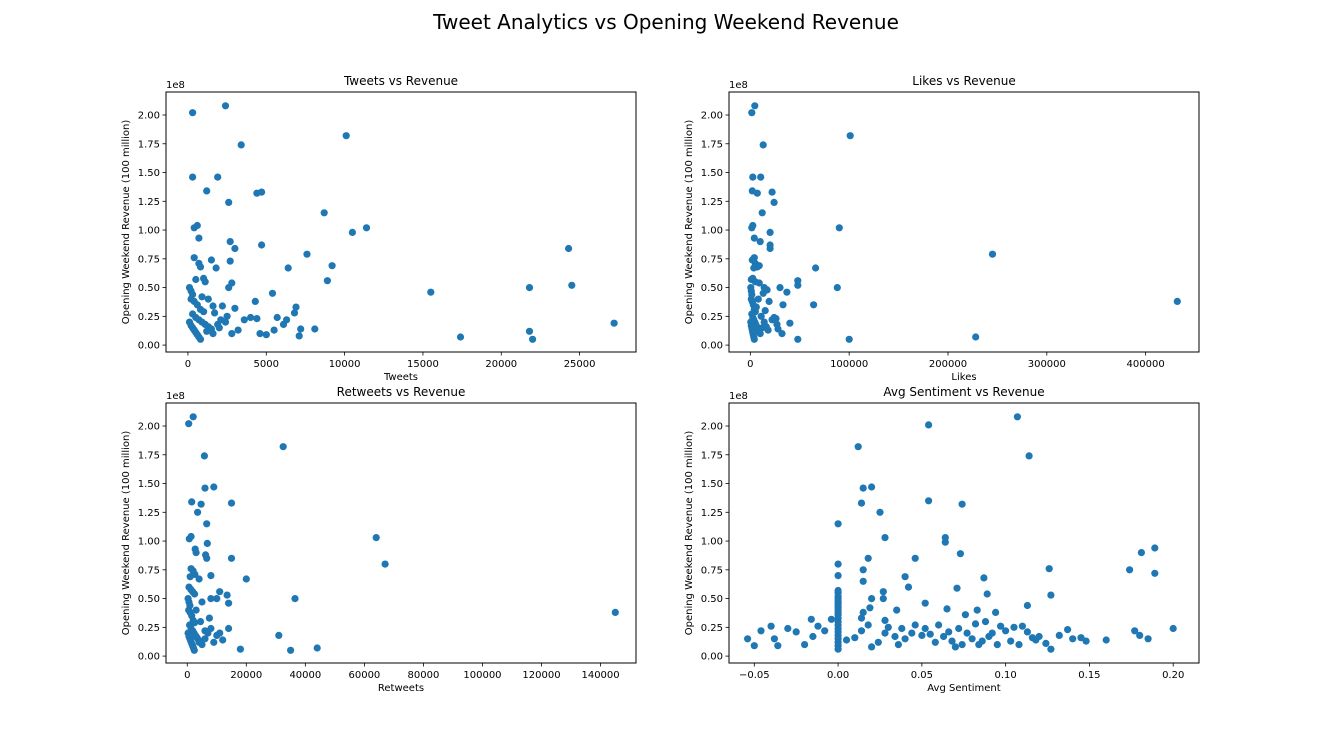 This screenshot has width=1332, height=756. I want to click on x-axis-label: Retweets, so click(401, 688).